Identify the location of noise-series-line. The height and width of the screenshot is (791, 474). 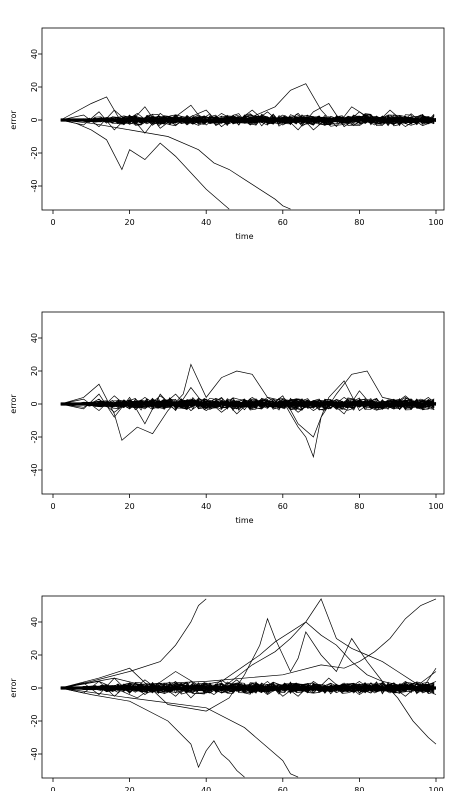
(247, 404).